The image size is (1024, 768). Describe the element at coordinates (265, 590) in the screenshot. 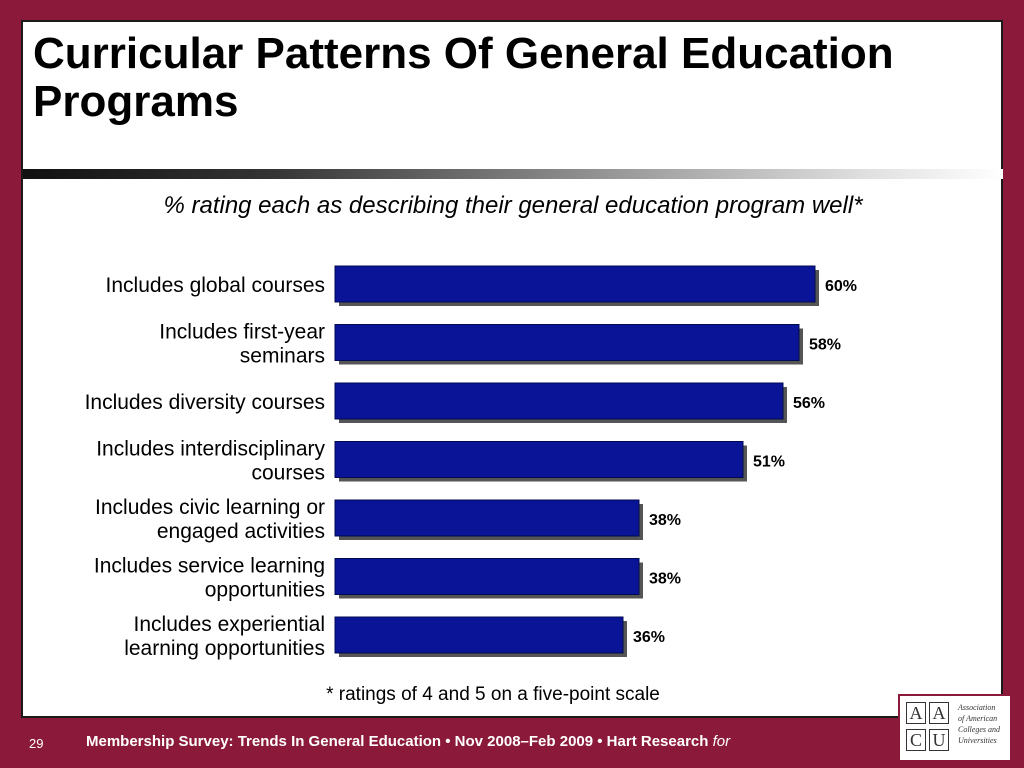

I see `category-label: opportunities` at that location.